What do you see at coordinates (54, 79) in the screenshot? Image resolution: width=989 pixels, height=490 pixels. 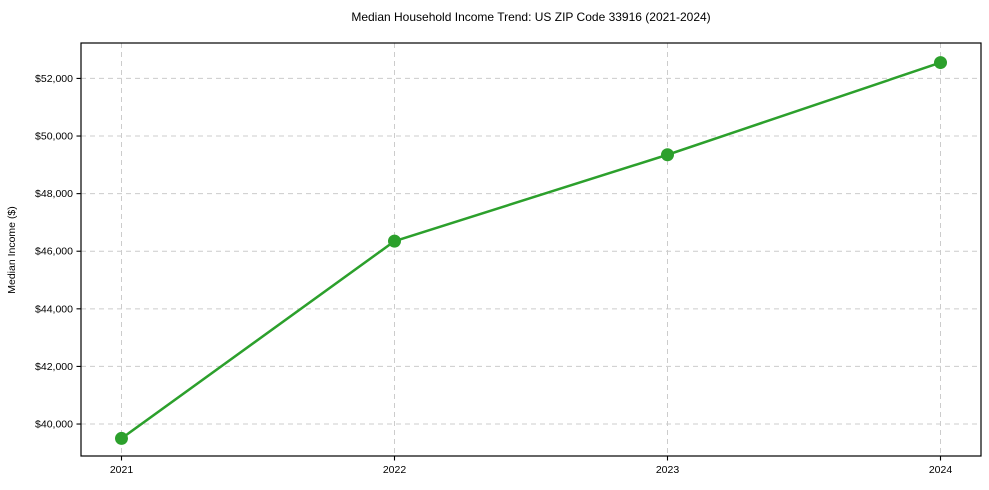 I see `y-tick-label: $52,000` at bounding box center [54, 79].